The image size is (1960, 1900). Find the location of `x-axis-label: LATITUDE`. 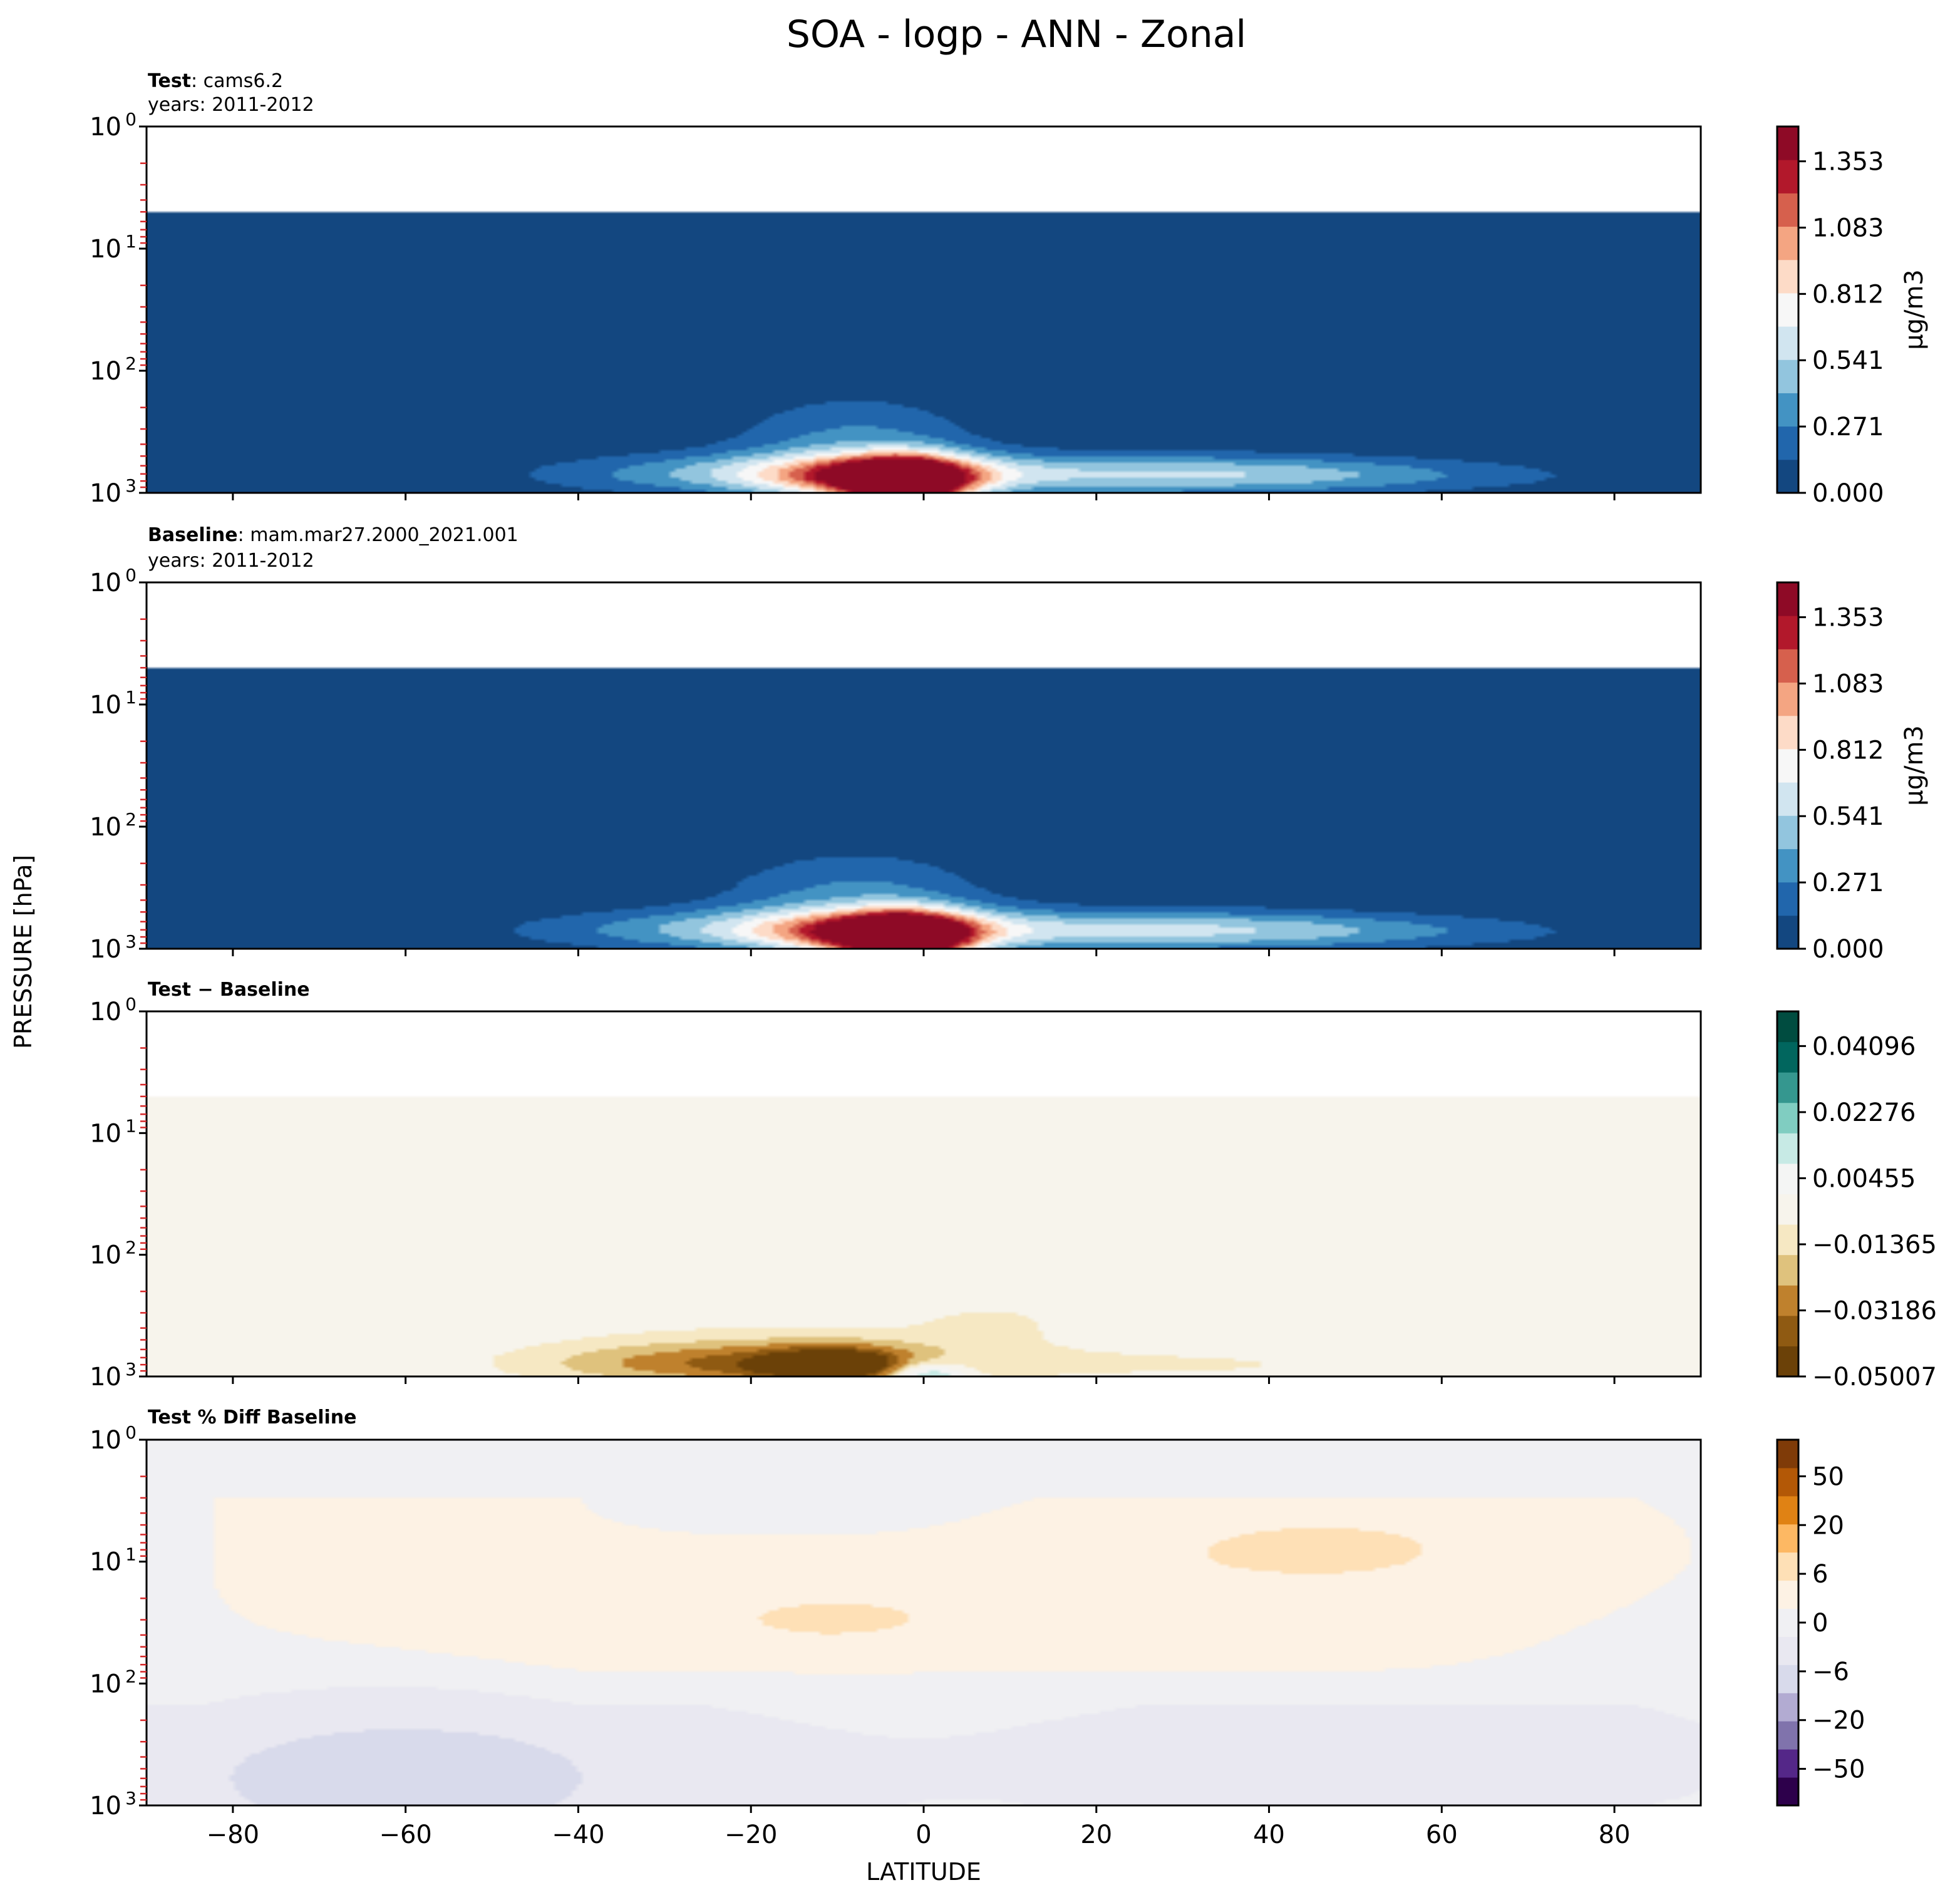

x-axis-label: LATITUDE is located at coordinates (924, 1872).